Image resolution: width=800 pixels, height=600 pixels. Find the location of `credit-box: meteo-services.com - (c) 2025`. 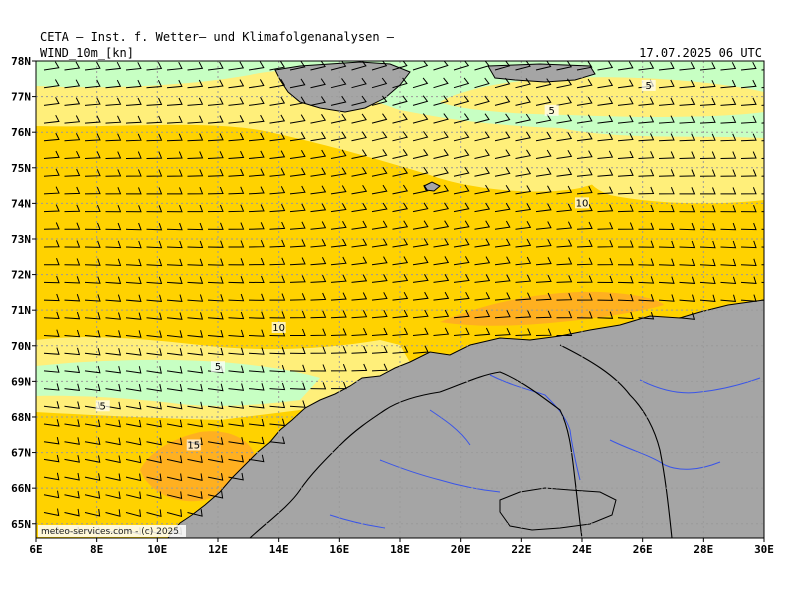

credit-box: meteo-services.com - (c) 2025 is located at coordinates (112, 531).